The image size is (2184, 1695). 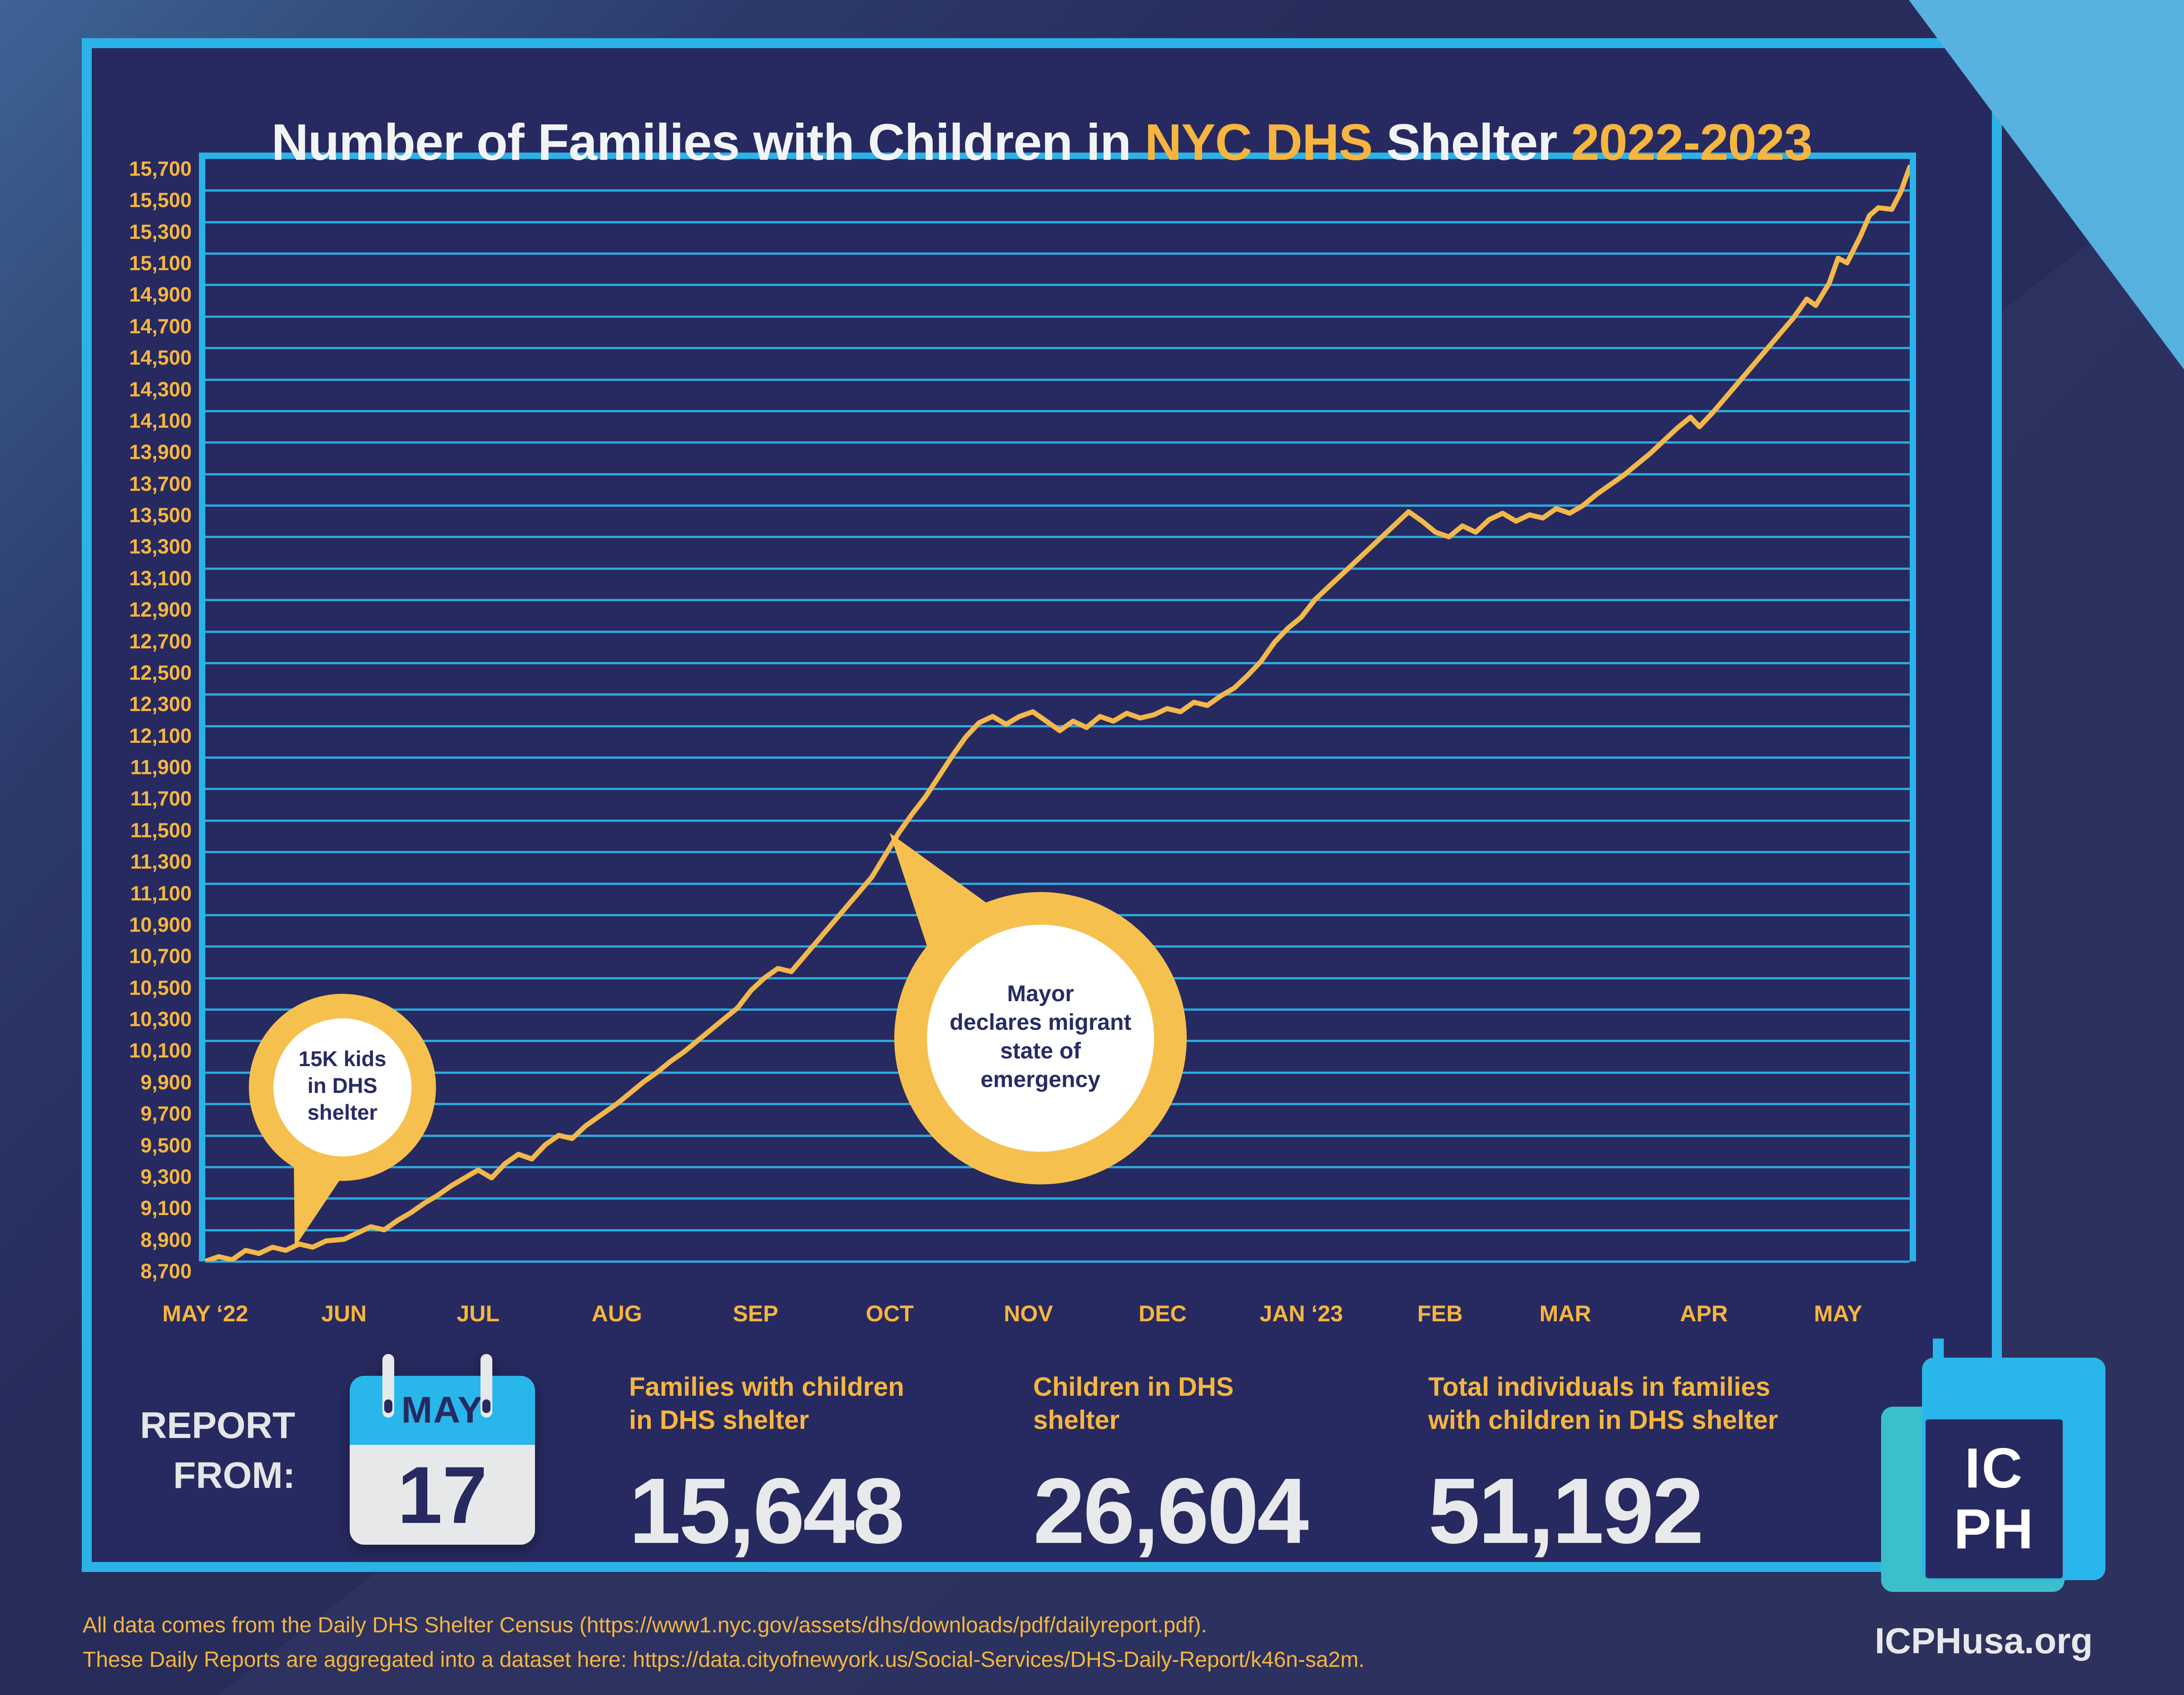 I want to click on calendar-ring-left, so click(x=388, y=1386).